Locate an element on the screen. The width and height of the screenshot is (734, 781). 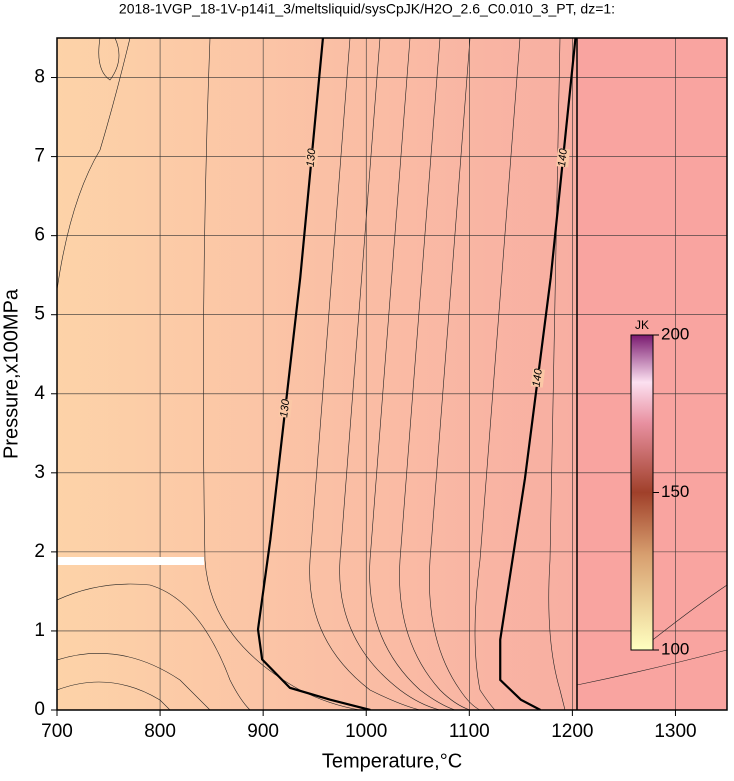
y-tick-label: 0 is located at coordinates (39, 709).